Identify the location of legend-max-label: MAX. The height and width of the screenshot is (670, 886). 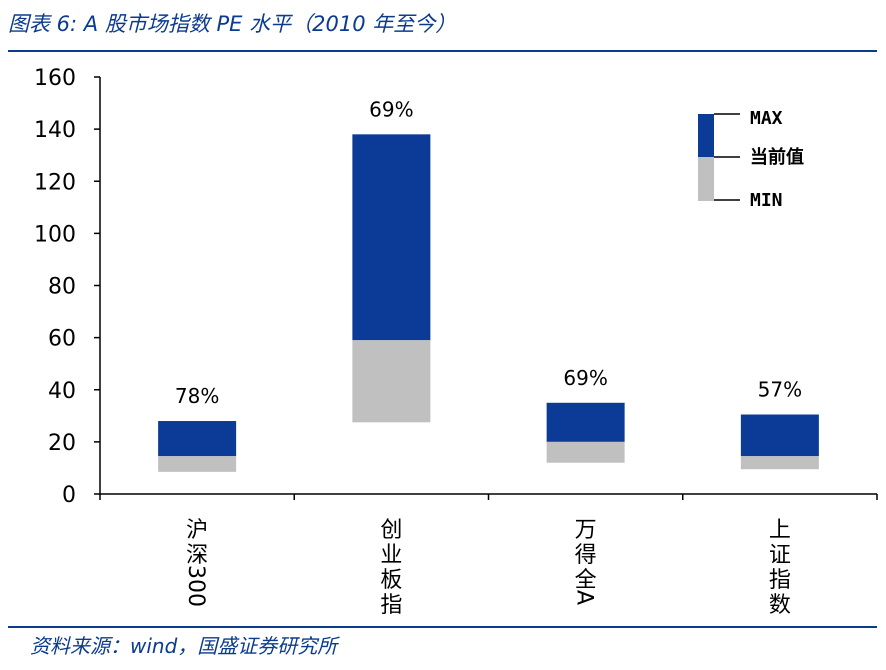
(766, 118).